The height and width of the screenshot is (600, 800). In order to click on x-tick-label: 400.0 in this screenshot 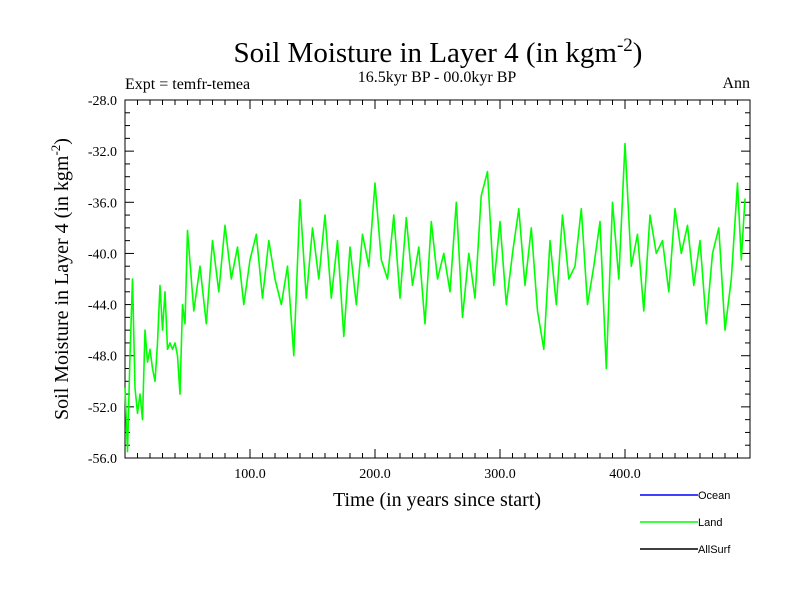, I will do `click(625, 474)`.